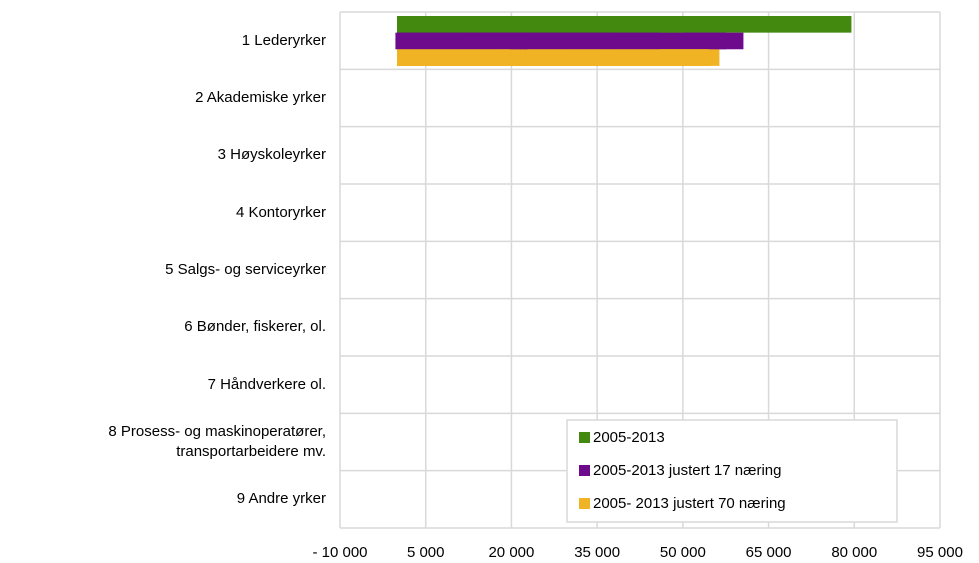 The height and width of the screenshot is (563, 979). Describe the element at coordinates (683, 552) in the screenshot. I see `x-tick-label: 50 000` at that location.